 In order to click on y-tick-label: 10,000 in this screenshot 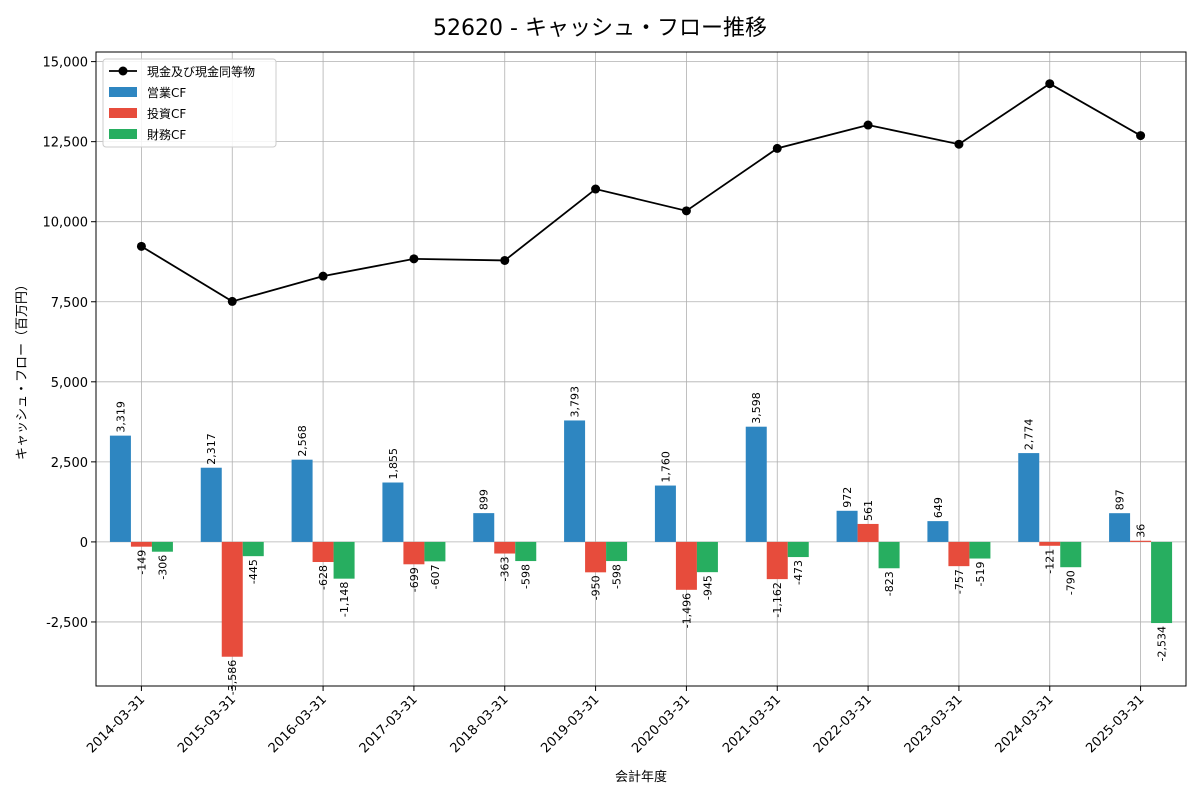, I will do `click(66, 223)`.